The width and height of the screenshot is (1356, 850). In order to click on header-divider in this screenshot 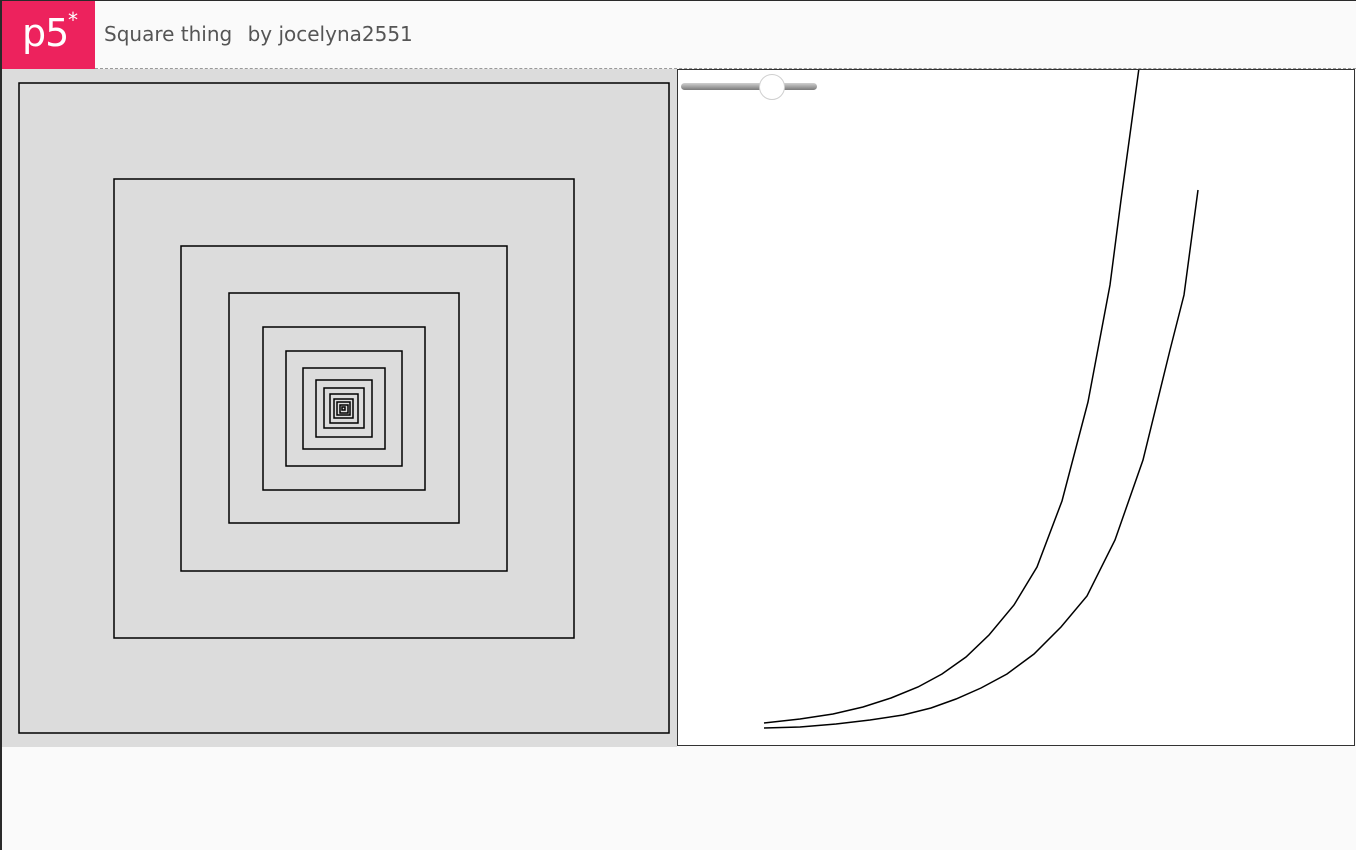, I will do `click(725, 68)`.